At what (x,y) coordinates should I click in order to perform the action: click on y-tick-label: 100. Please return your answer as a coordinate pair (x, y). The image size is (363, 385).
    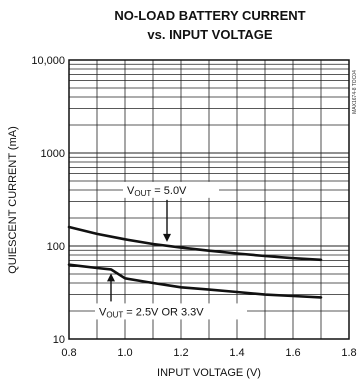
    Looking at the image, I should click on (56, 247).